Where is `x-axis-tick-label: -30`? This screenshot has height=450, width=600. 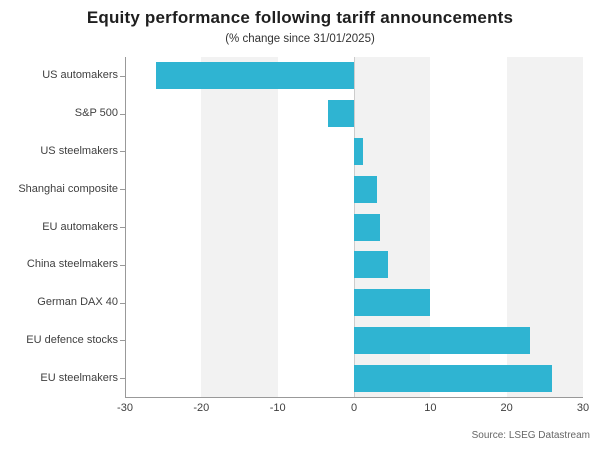 x-axis-tick-label: -30 is located at coordinates (125, 408).